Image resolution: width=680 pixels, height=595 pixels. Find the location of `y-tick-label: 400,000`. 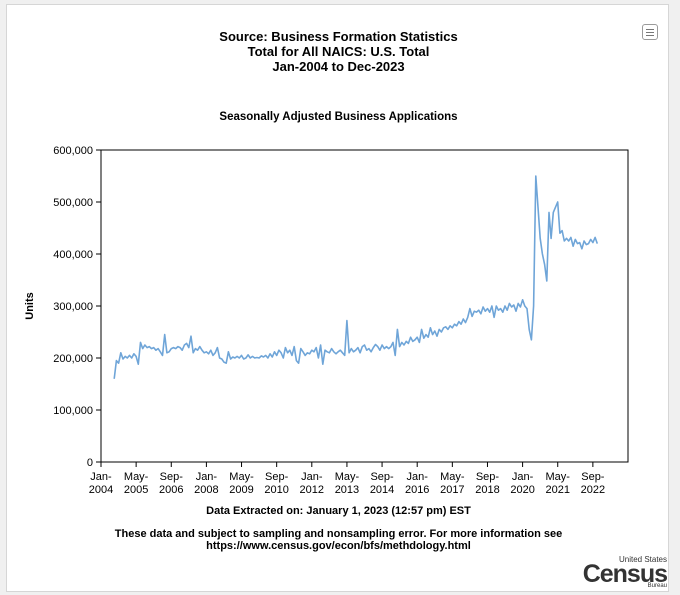

y-tick-label: 400,000 is located at coordinates (73, 255).